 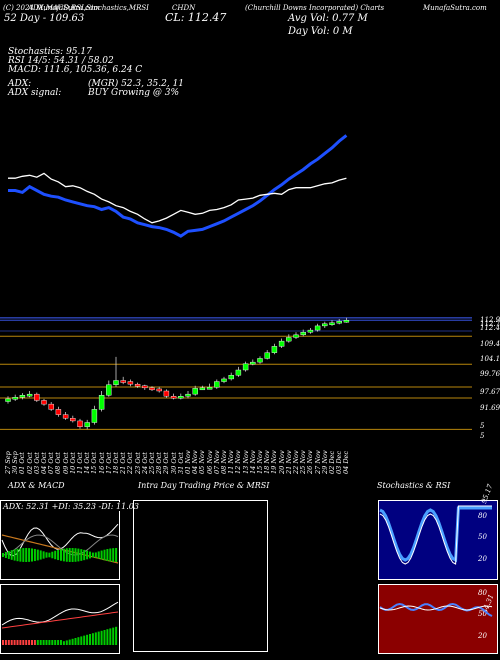 I want to click on rsi-tick-20: 20, so click(x=482, y=636).